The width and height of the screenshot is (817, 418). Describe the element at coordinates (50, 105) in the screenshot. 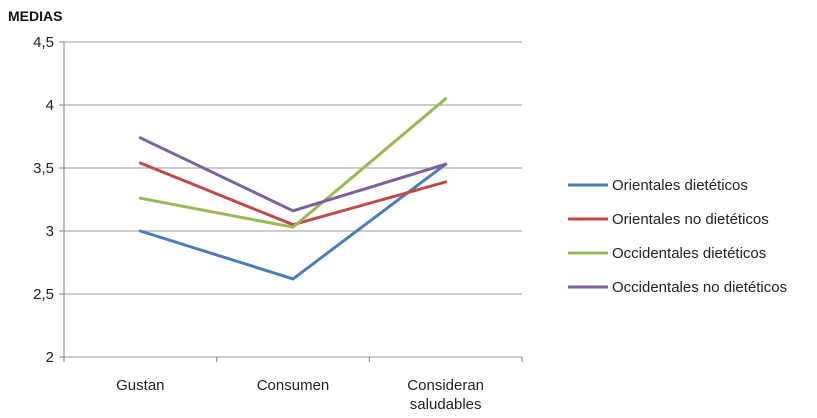

I see `y-tick-label: 4` at that location.